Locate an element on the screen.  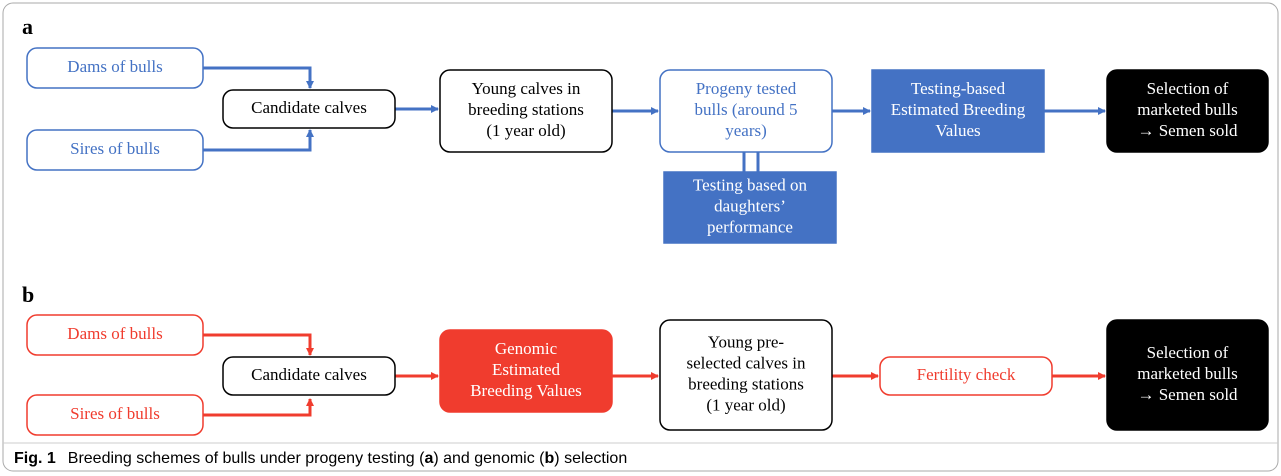
node-text: Progeny tested bulls (around 5 years) is located at coordinates (746, 109).